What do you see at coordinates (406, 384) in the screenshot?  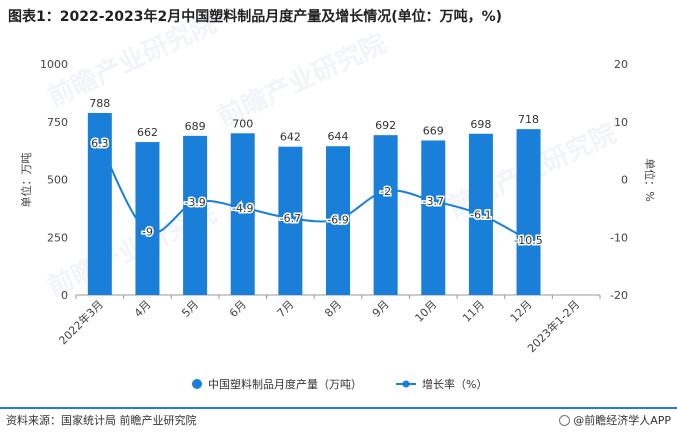 I see `legend-line-dot` at bounding box center [406, 384].